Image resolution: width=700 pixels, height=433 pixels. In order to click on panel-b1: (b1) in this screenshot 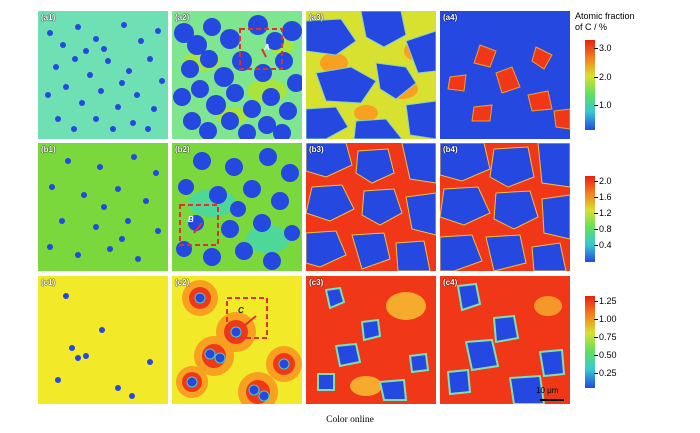, I will do `click(103, 207)`.